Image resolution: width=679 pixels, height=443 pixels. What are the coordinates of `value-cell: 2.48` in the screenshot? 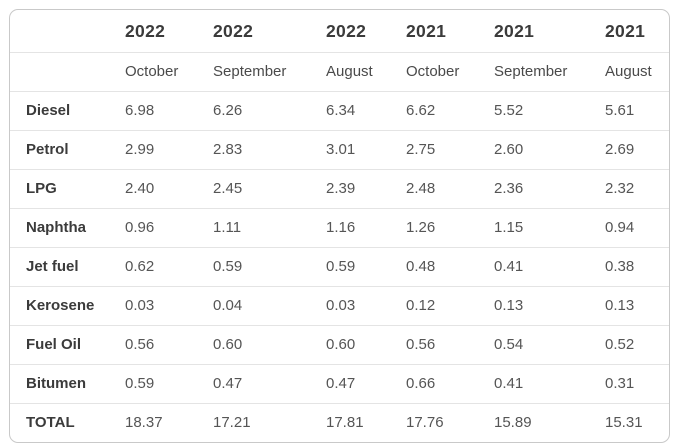 It's located at (442, 189).